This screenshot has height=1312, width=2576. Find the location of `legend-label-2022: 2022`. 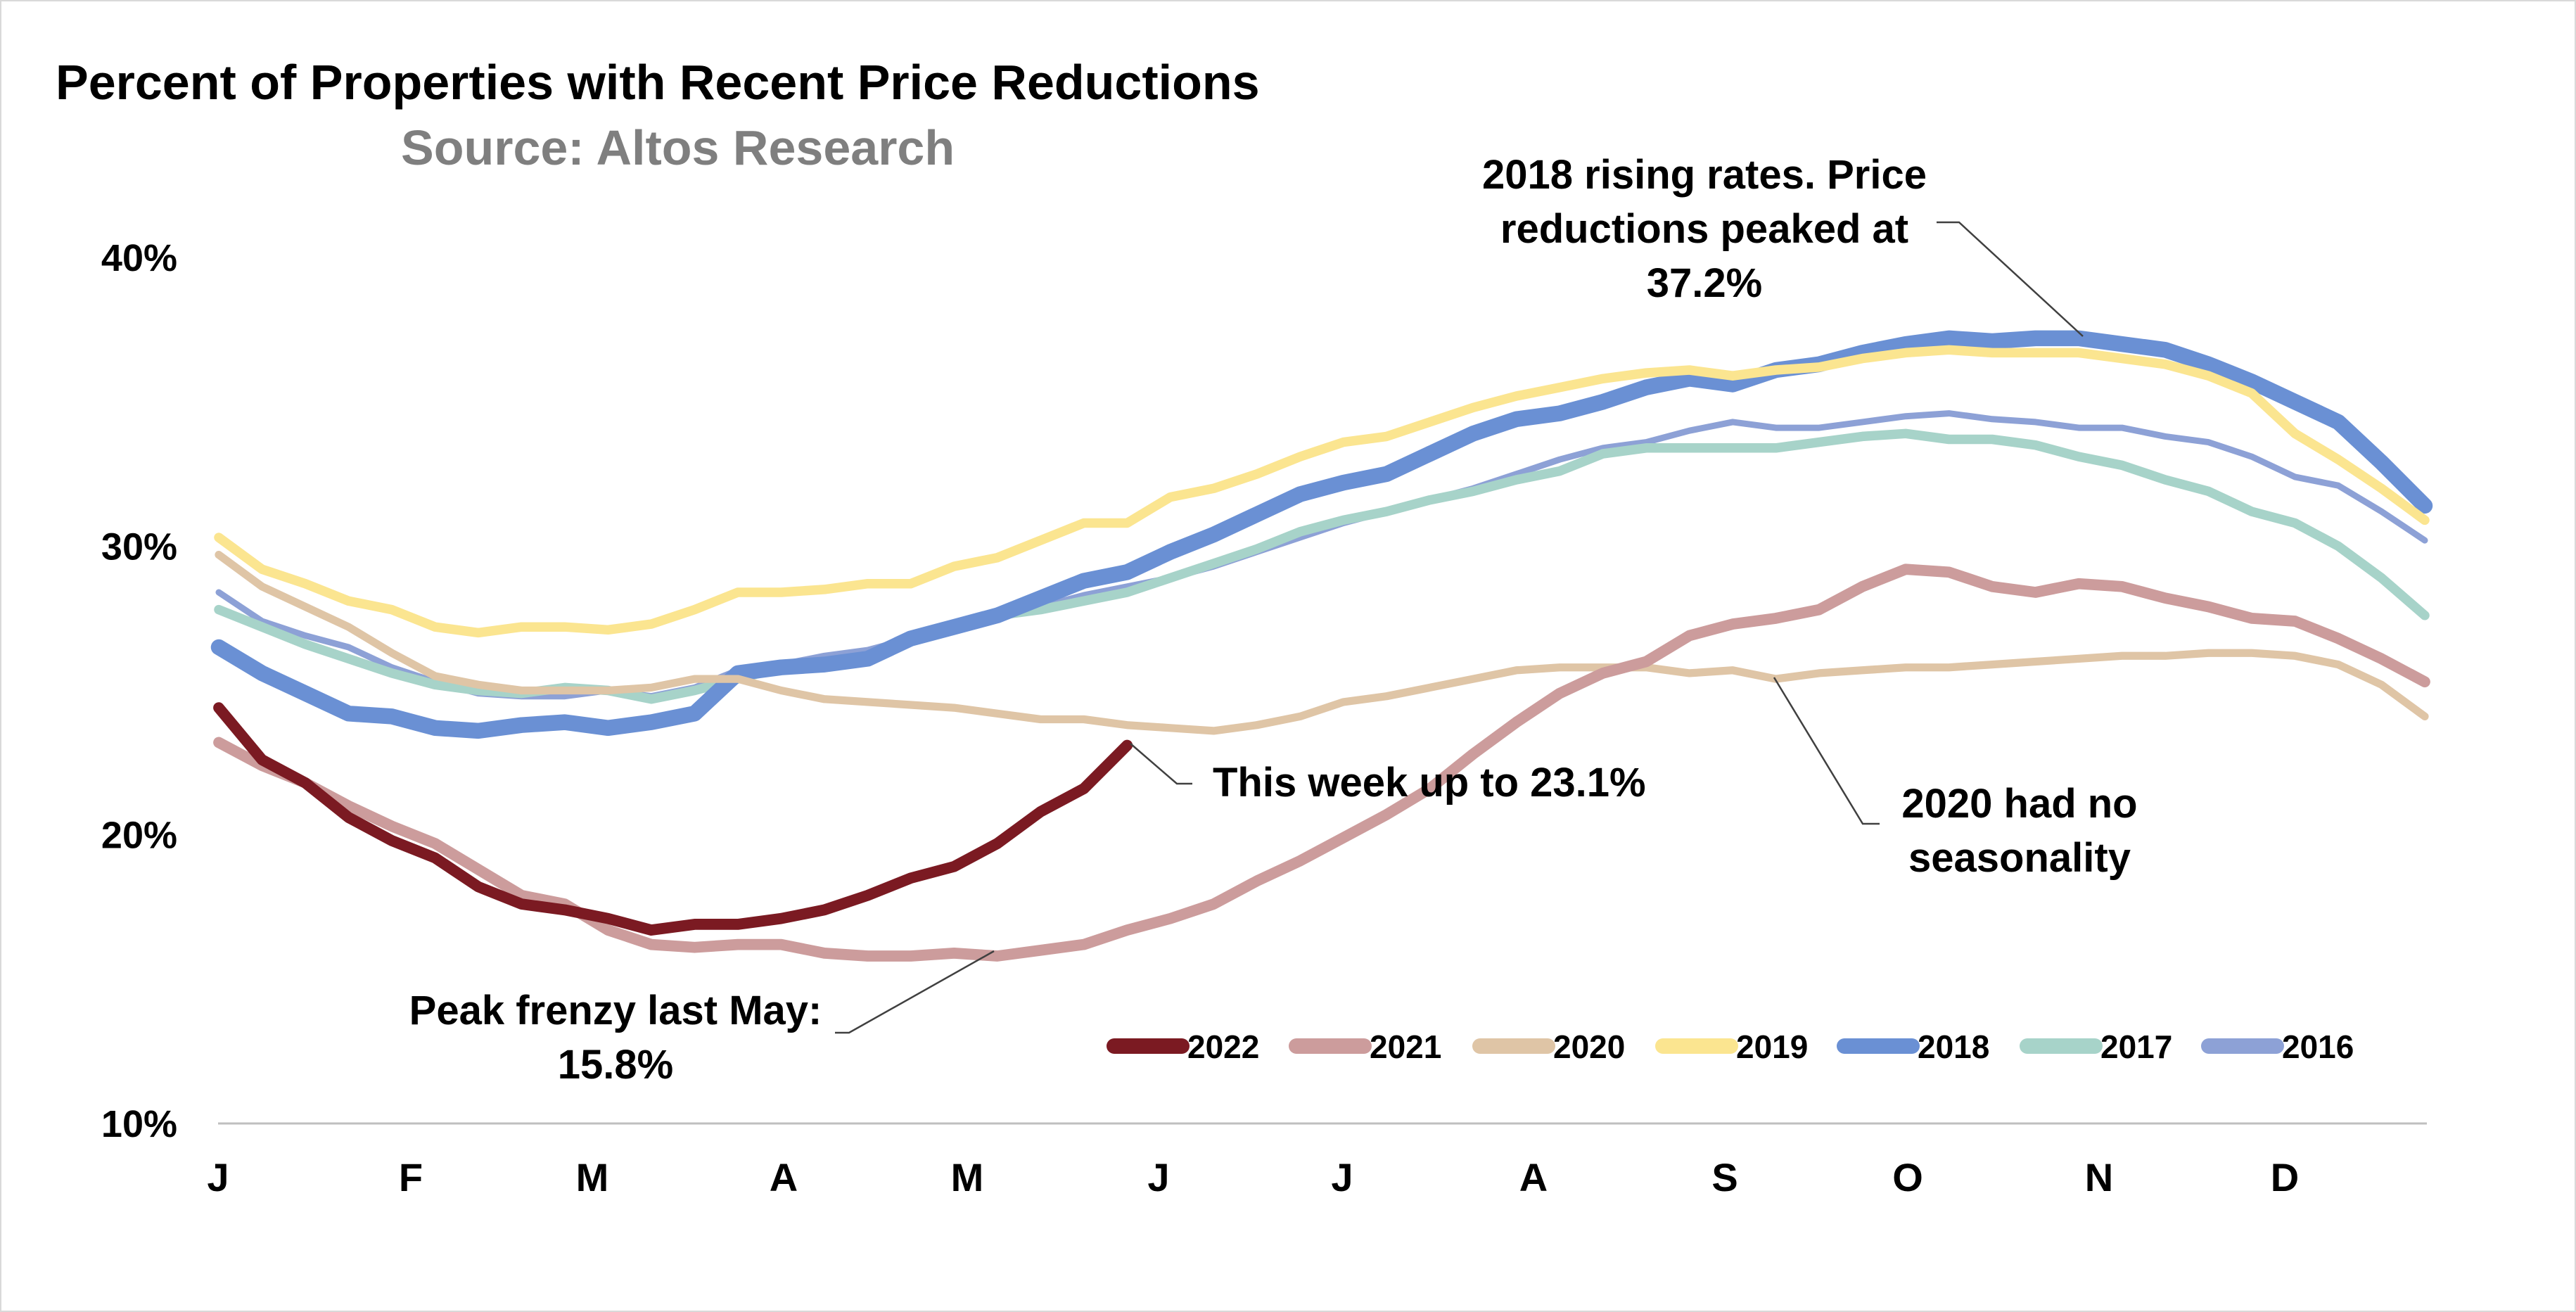

legend-label-2022: 2022 is located at coordinates (1223, 1046).